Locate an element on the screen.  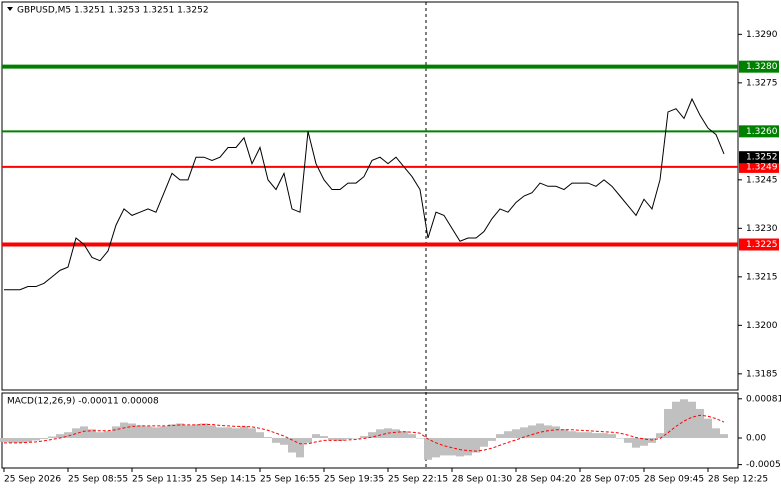
x-tick-label: 28 Sep 04:20 is located at coordinates (546, 480).